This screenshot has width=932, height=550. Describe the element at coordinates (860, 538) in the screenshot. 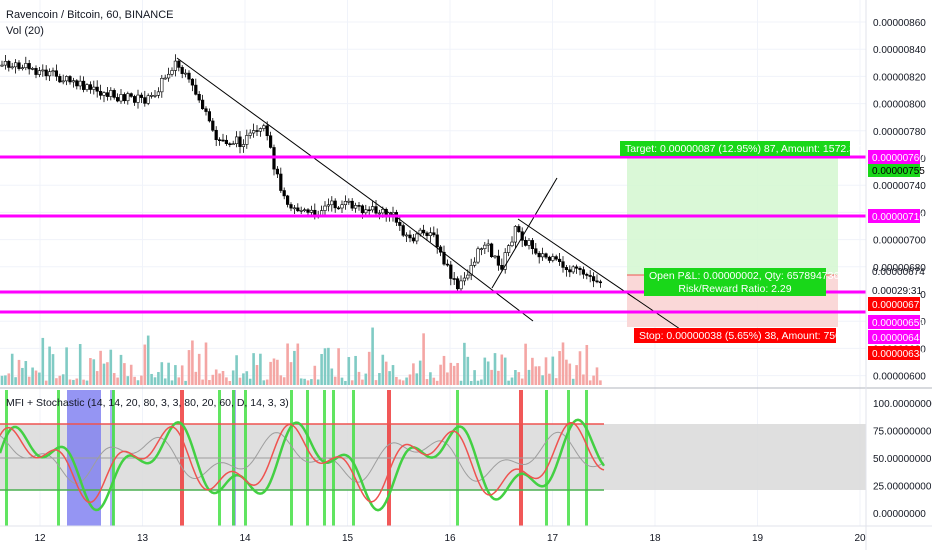

I see `time-tick-label: 20` at that location.